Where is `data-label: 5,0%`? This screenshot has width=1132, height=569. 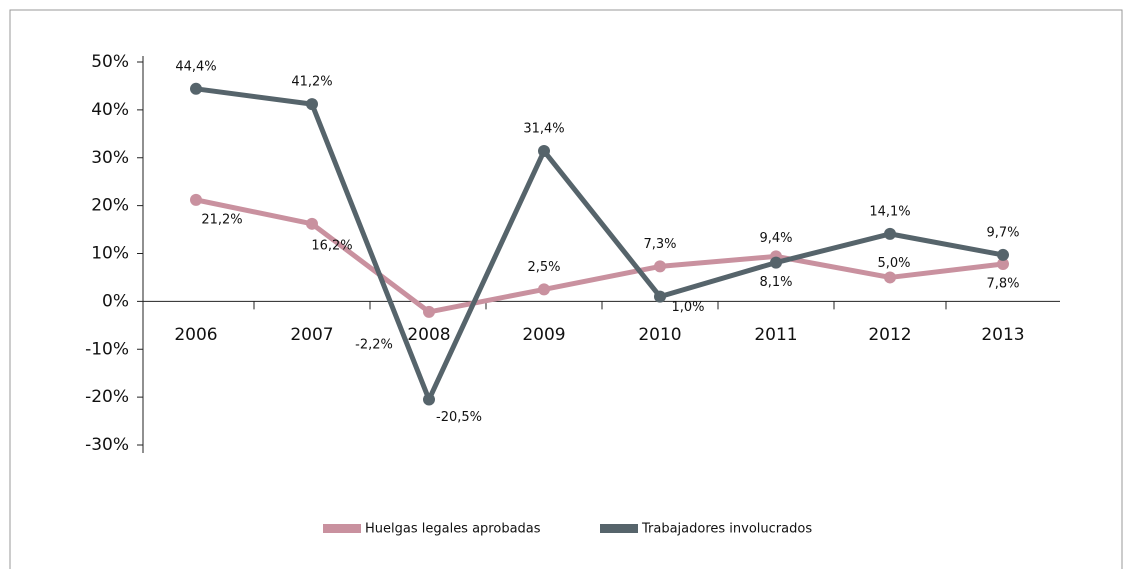
data-label: 5,0% is located at coordinates (893, 263).